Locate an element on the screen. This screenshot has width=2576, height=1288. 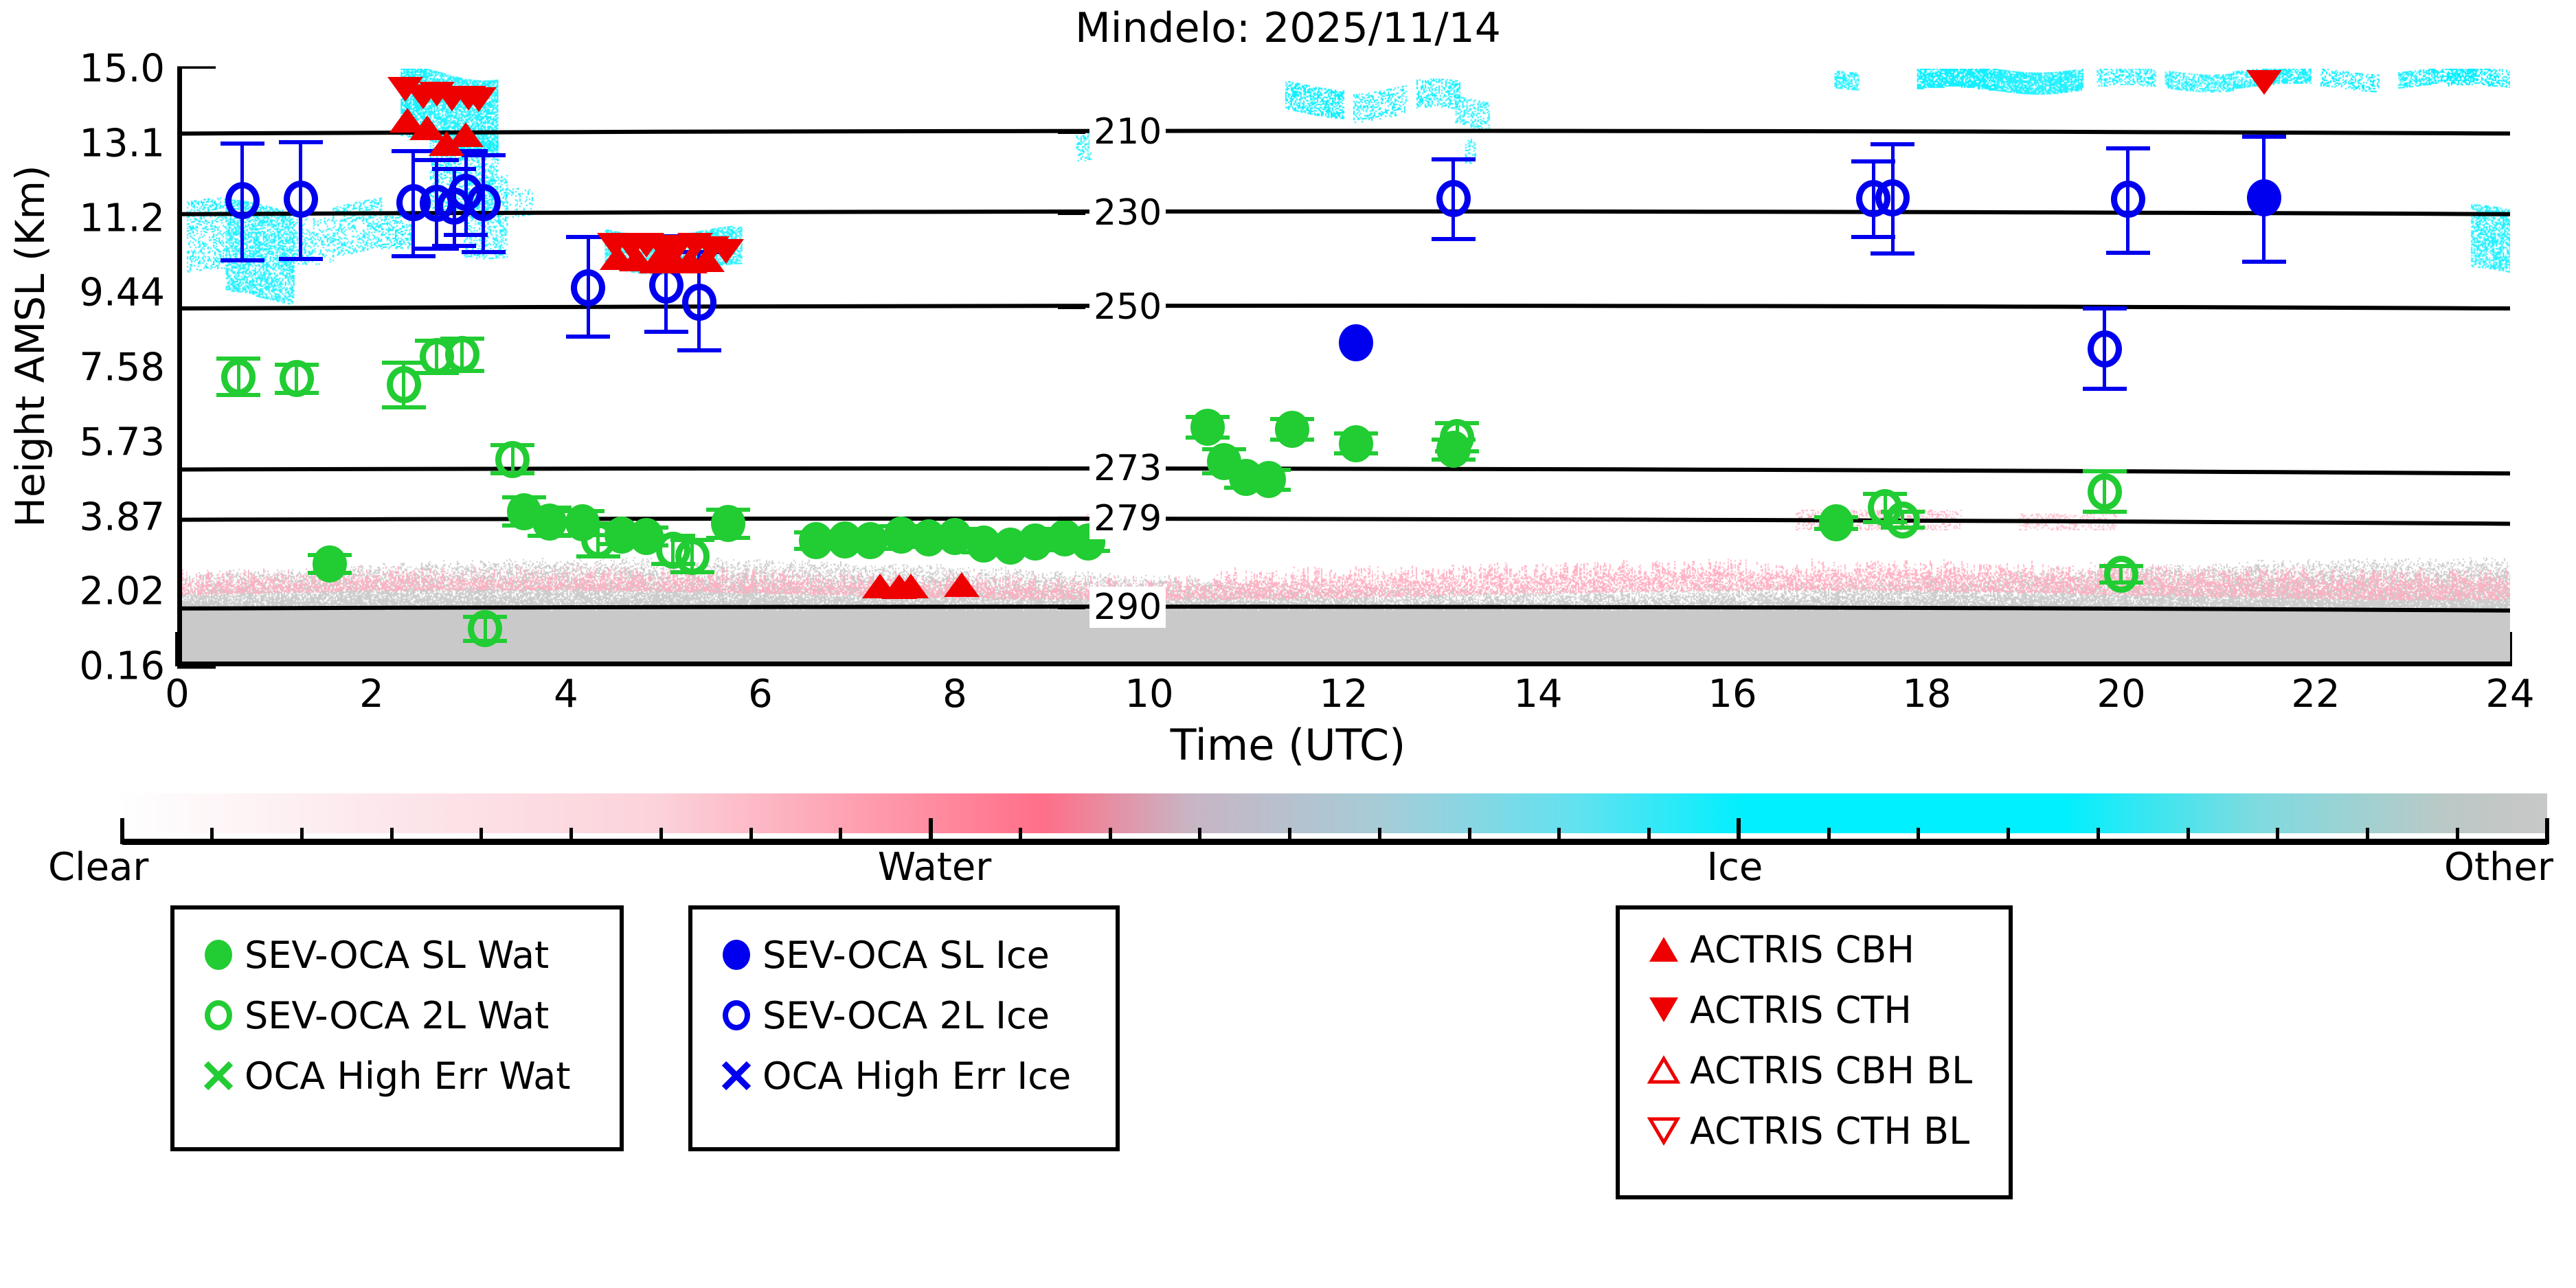
legend-label: ACTRIS CBH BL is located at coordinates (1831, 1070).